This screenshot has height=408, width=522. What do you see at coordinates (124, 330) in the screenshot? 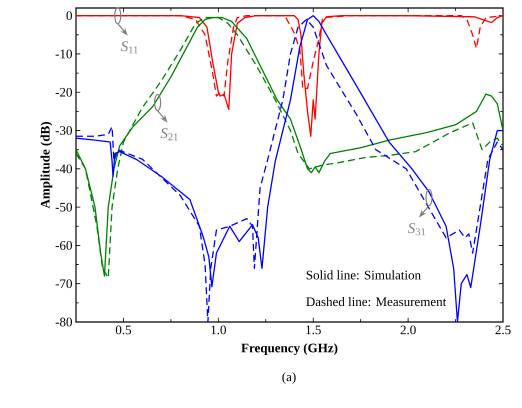
I see `x-tick-label: 0.5` at bounding box center [124, 330].